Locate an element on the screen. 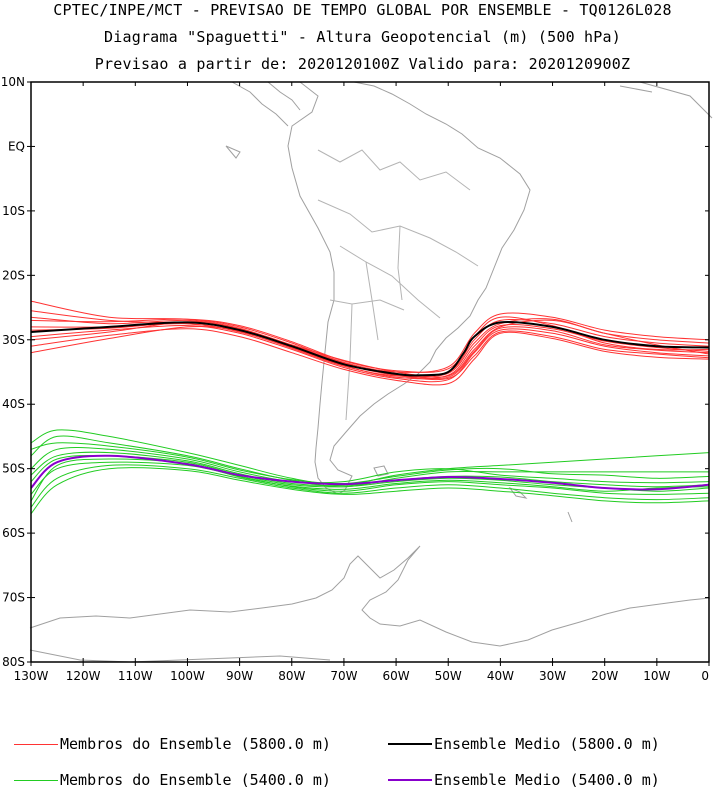 The width and height of the screenshot is (725, 792). lon-label-100W: 100W is located at coordinates (187, 676).